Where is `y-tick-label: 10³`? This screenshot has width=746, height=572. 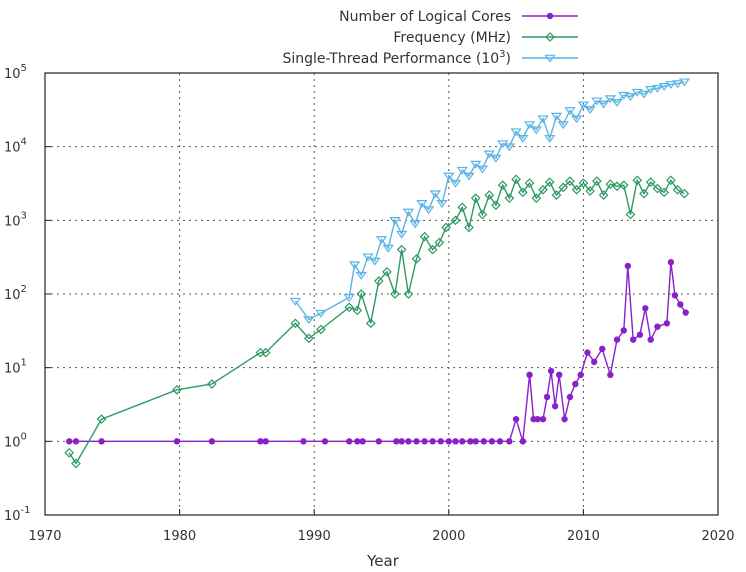 y-tick-label: 10³ is located at coordinates (15, 219).